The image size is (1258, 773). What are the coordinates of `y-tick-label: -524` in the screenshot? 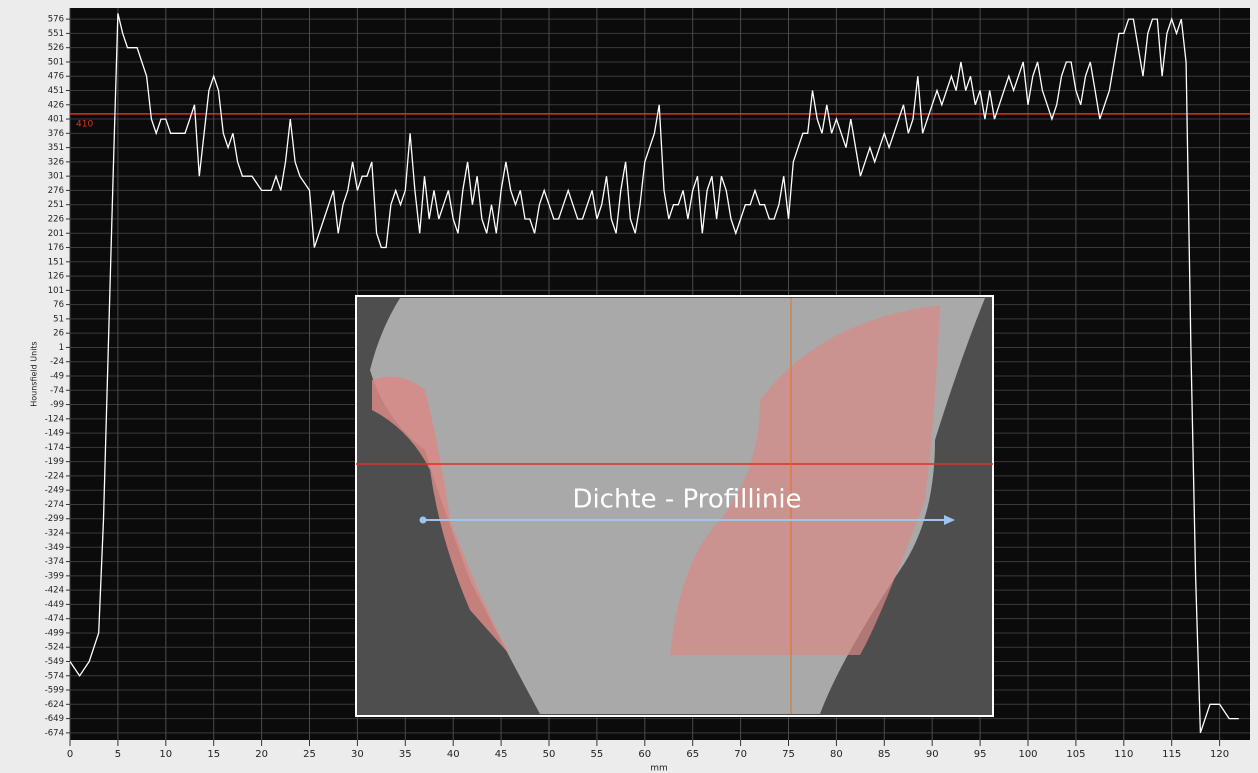 It's located at (54, 648).